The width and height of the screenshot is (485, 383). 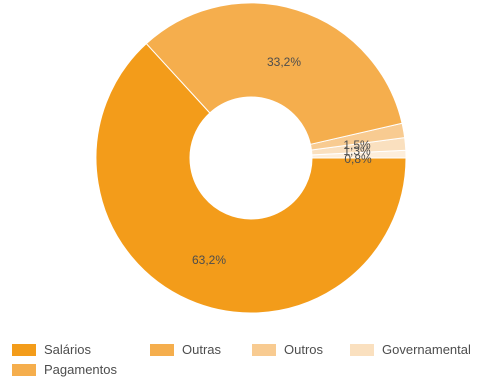 I want to click on legend-entry-salários: Salários, so click(x=51, y=349).